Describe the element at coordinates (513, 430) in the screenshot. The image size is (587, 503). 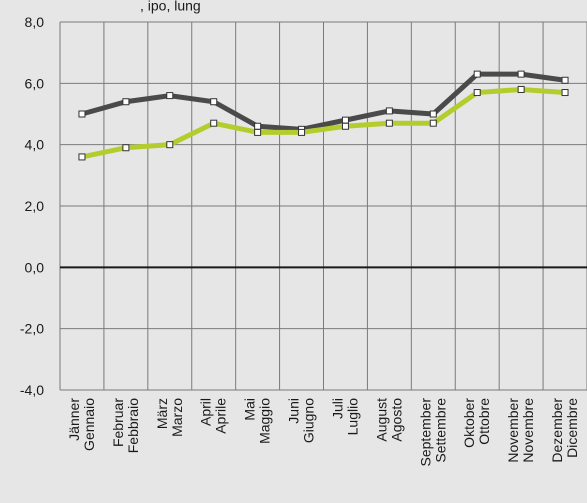
I see `x-tick-label: November` at that location.